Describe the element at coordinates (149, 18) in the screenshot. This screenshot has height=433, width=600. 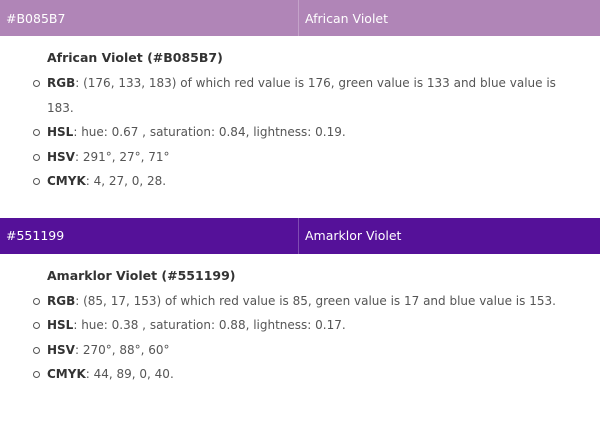
I see `hex-code: #B085B7` at that location.